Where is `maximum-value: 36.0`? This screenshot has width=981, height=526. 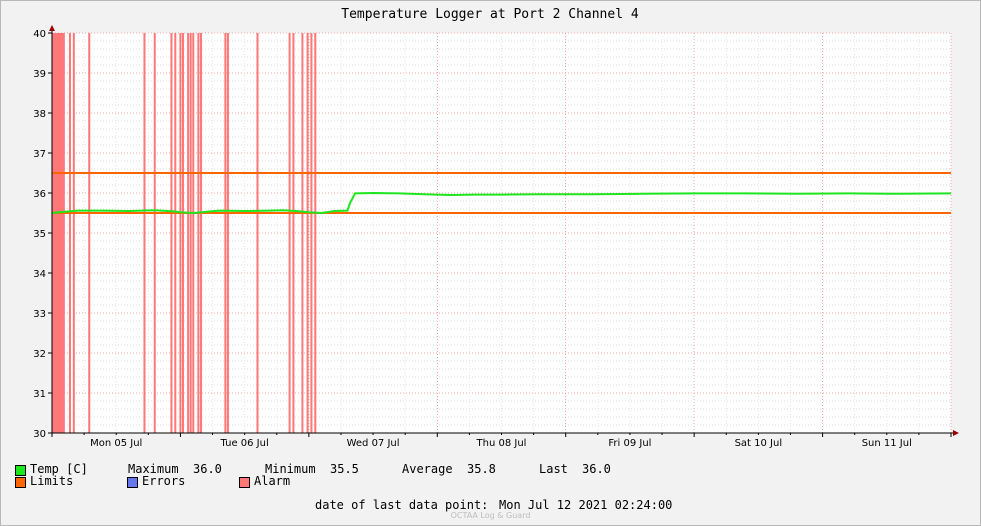
maximum-value: 36.0 is located at coordinates (207, 469).